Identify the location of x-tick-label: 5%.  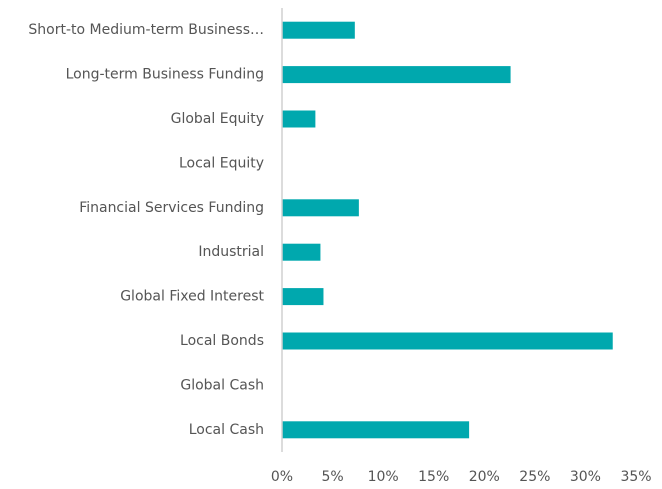
(332, 477).